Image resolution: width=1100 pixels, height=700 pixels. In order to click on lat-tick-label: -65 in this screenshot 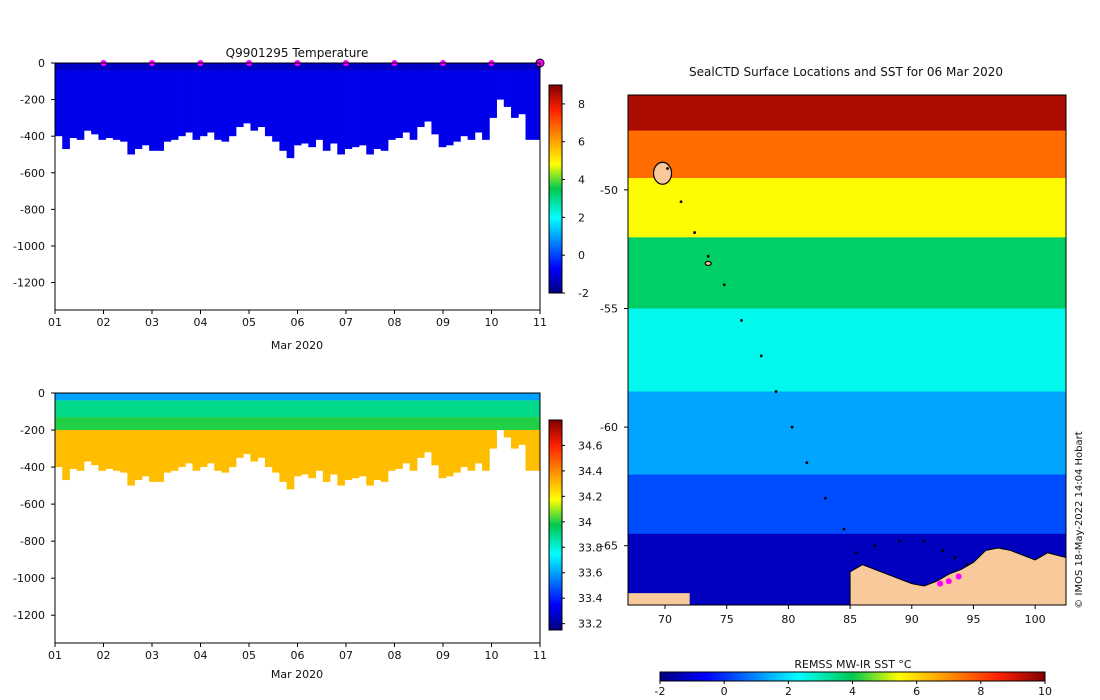, I will do `click(609, 546)`.